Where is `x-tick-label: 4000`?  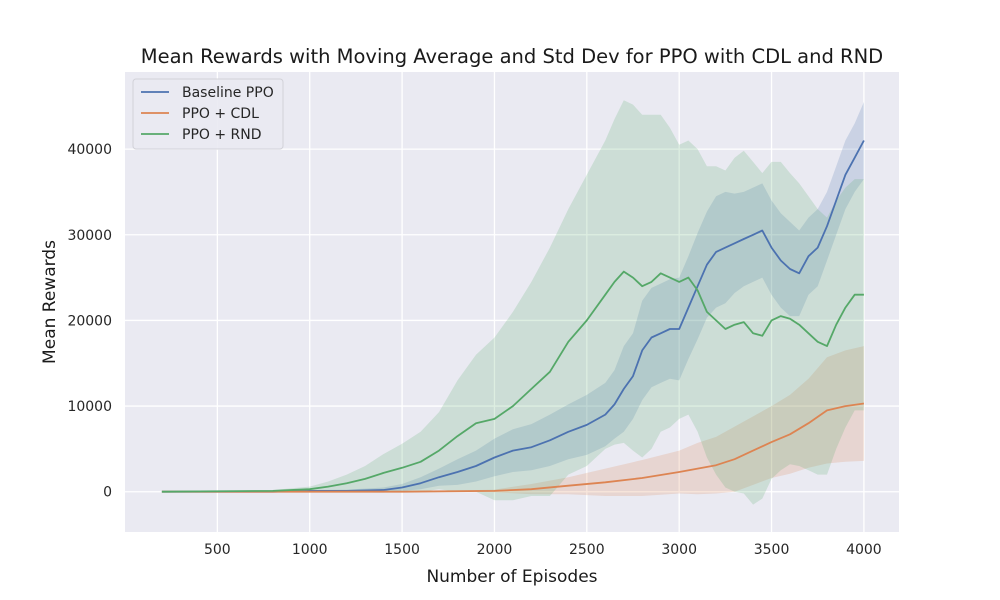 x-tick-label: 4000 is located at coordinates (864, 550).